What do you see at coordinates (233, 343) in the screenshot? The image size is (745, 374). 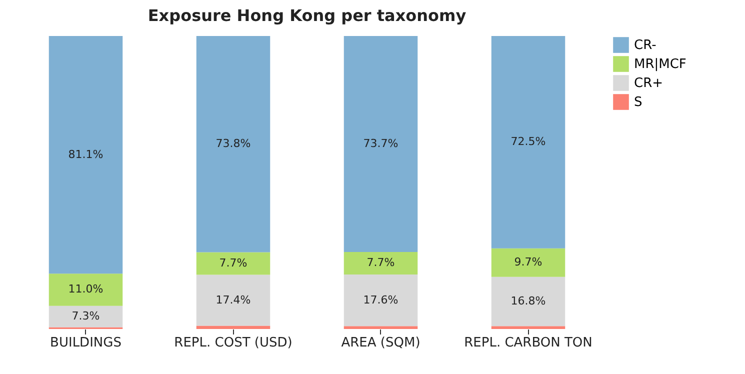 I see `x-tick-label: REPL. COST (USD)` at bounding box center [233, 343].